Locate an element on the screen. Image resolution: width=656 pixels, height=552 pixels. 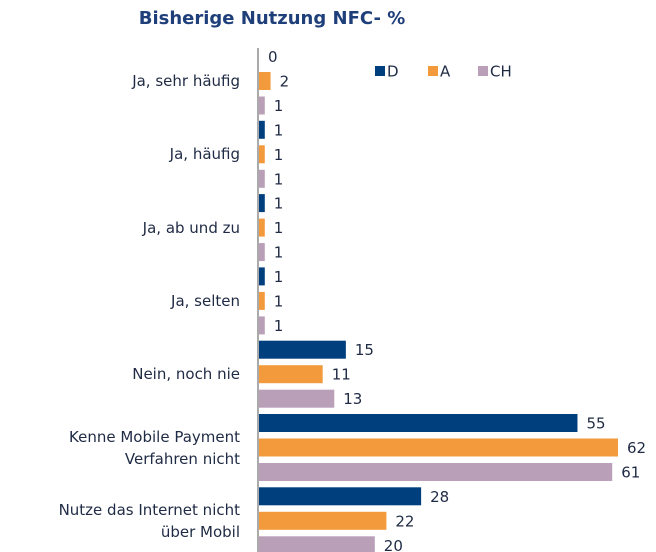
value-label: 55 is located at coordinates (595, 424).